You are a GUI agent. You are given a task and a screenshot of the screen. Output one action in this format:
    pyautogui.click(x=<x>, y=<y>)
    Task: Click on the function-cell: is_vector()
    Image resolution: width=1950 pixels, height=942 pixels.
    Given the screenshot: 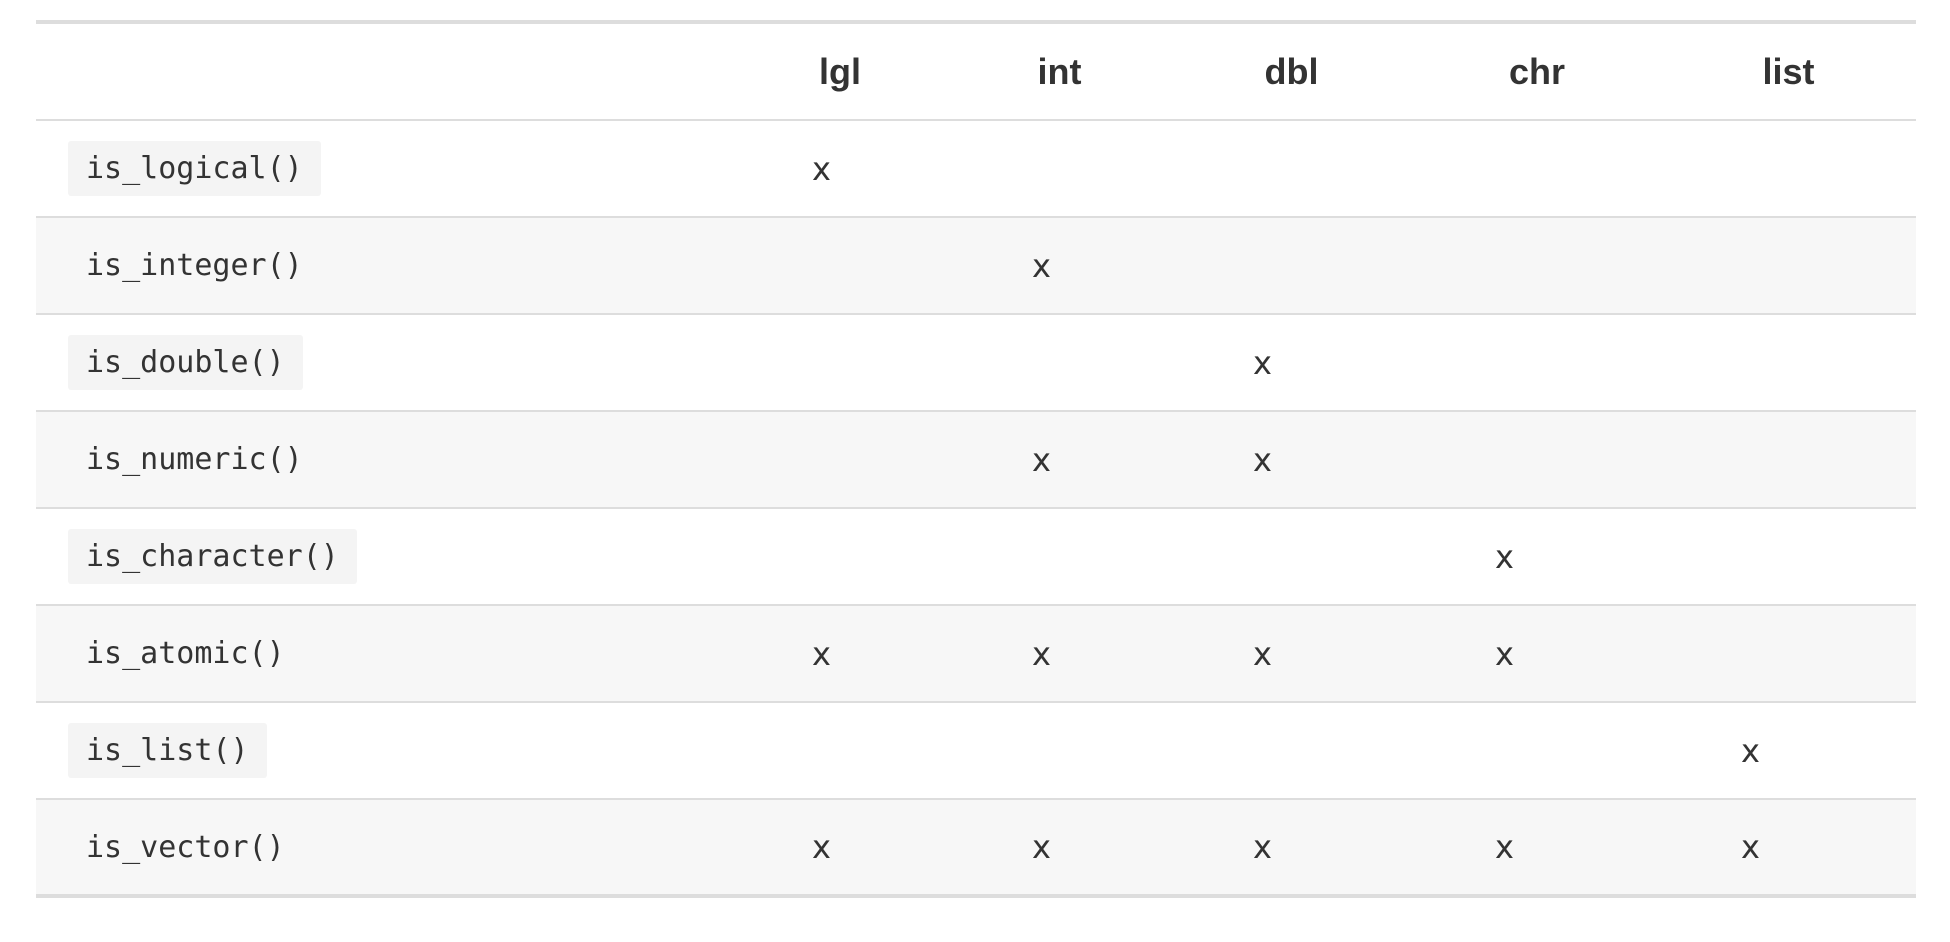 What is the action you would take?
    pyautogui.click(x=383, y=847)
    